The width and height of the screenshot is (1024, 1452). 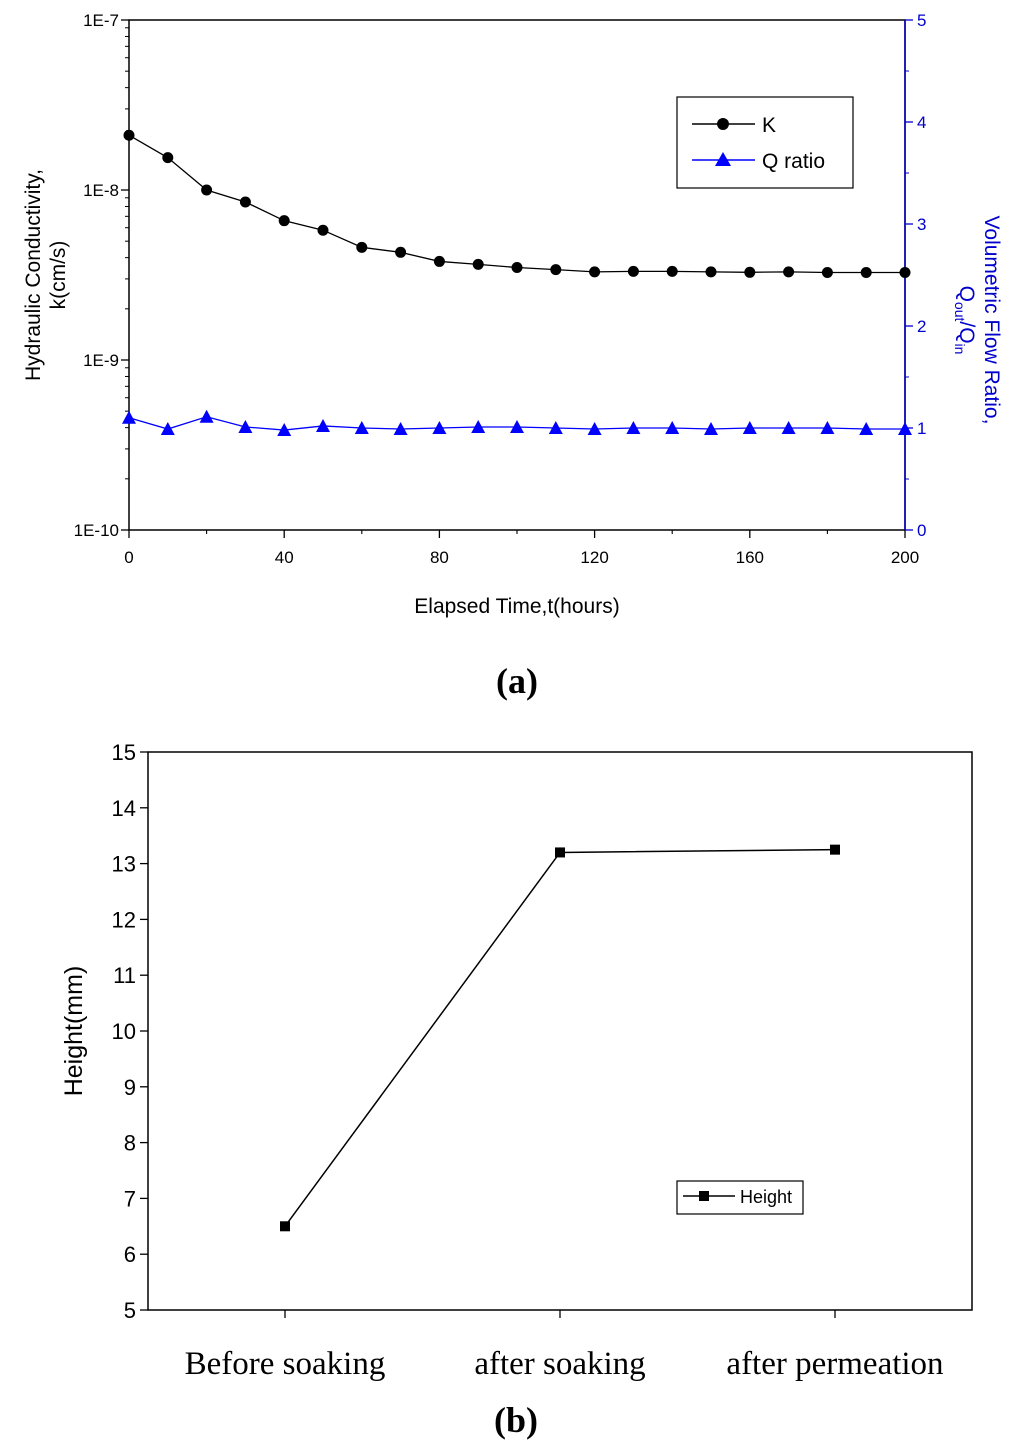 What do you see at coordinates (101, 360) in the screenshot?
I see `chart-a-y-left-tick-label: 1E-9` at bounding box center [101, 360].